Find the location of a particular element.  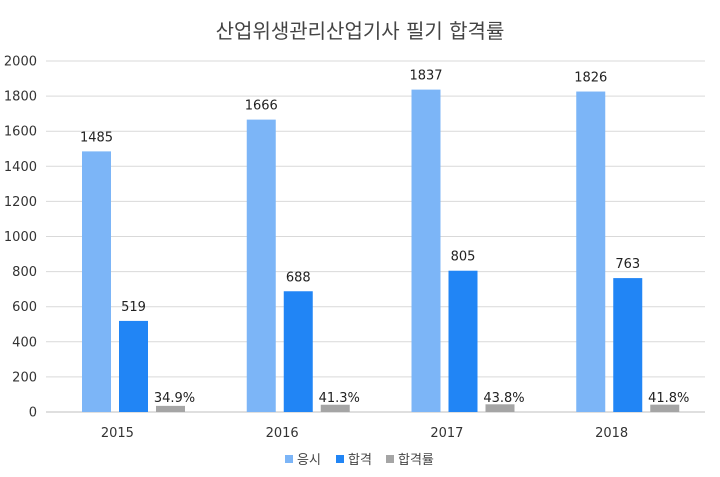

data-label: 1485 is located at coordinates (96, 137).